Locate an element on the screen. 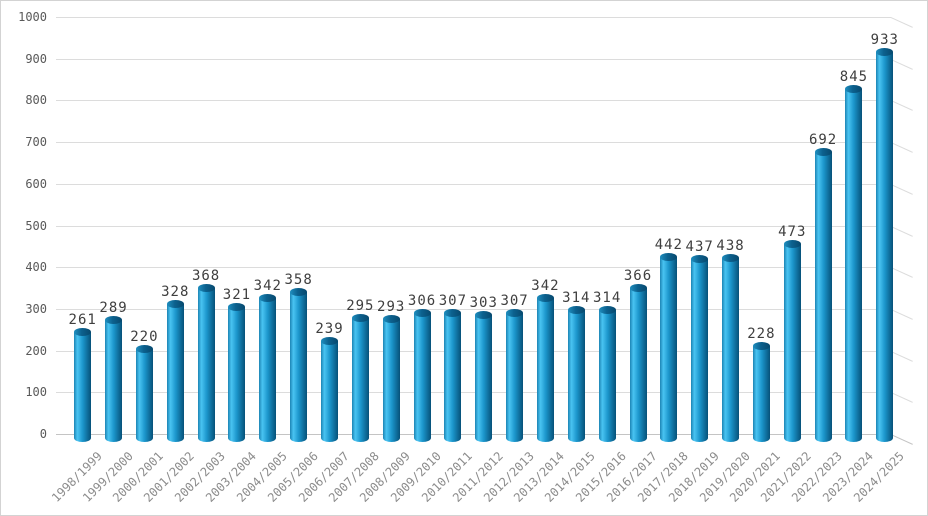  bar-value-label: 366 is located at coordinates (638, 276).